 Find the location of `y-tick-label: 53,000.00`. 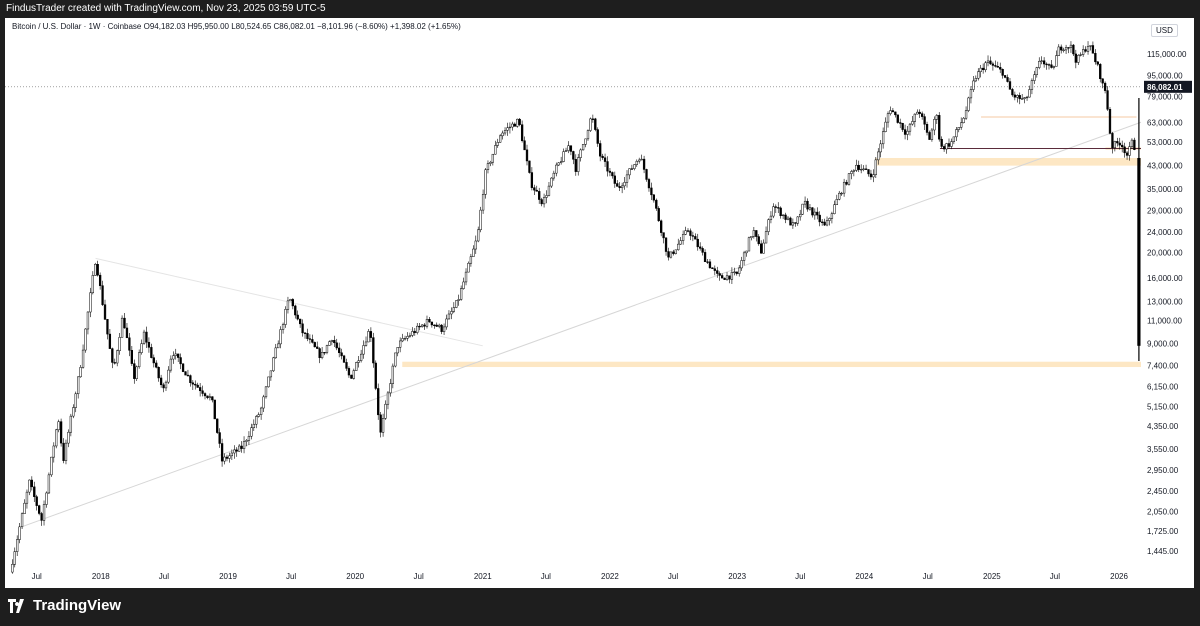

y-tick-label: 53,000.00 is located at coordinates (1165, 142).